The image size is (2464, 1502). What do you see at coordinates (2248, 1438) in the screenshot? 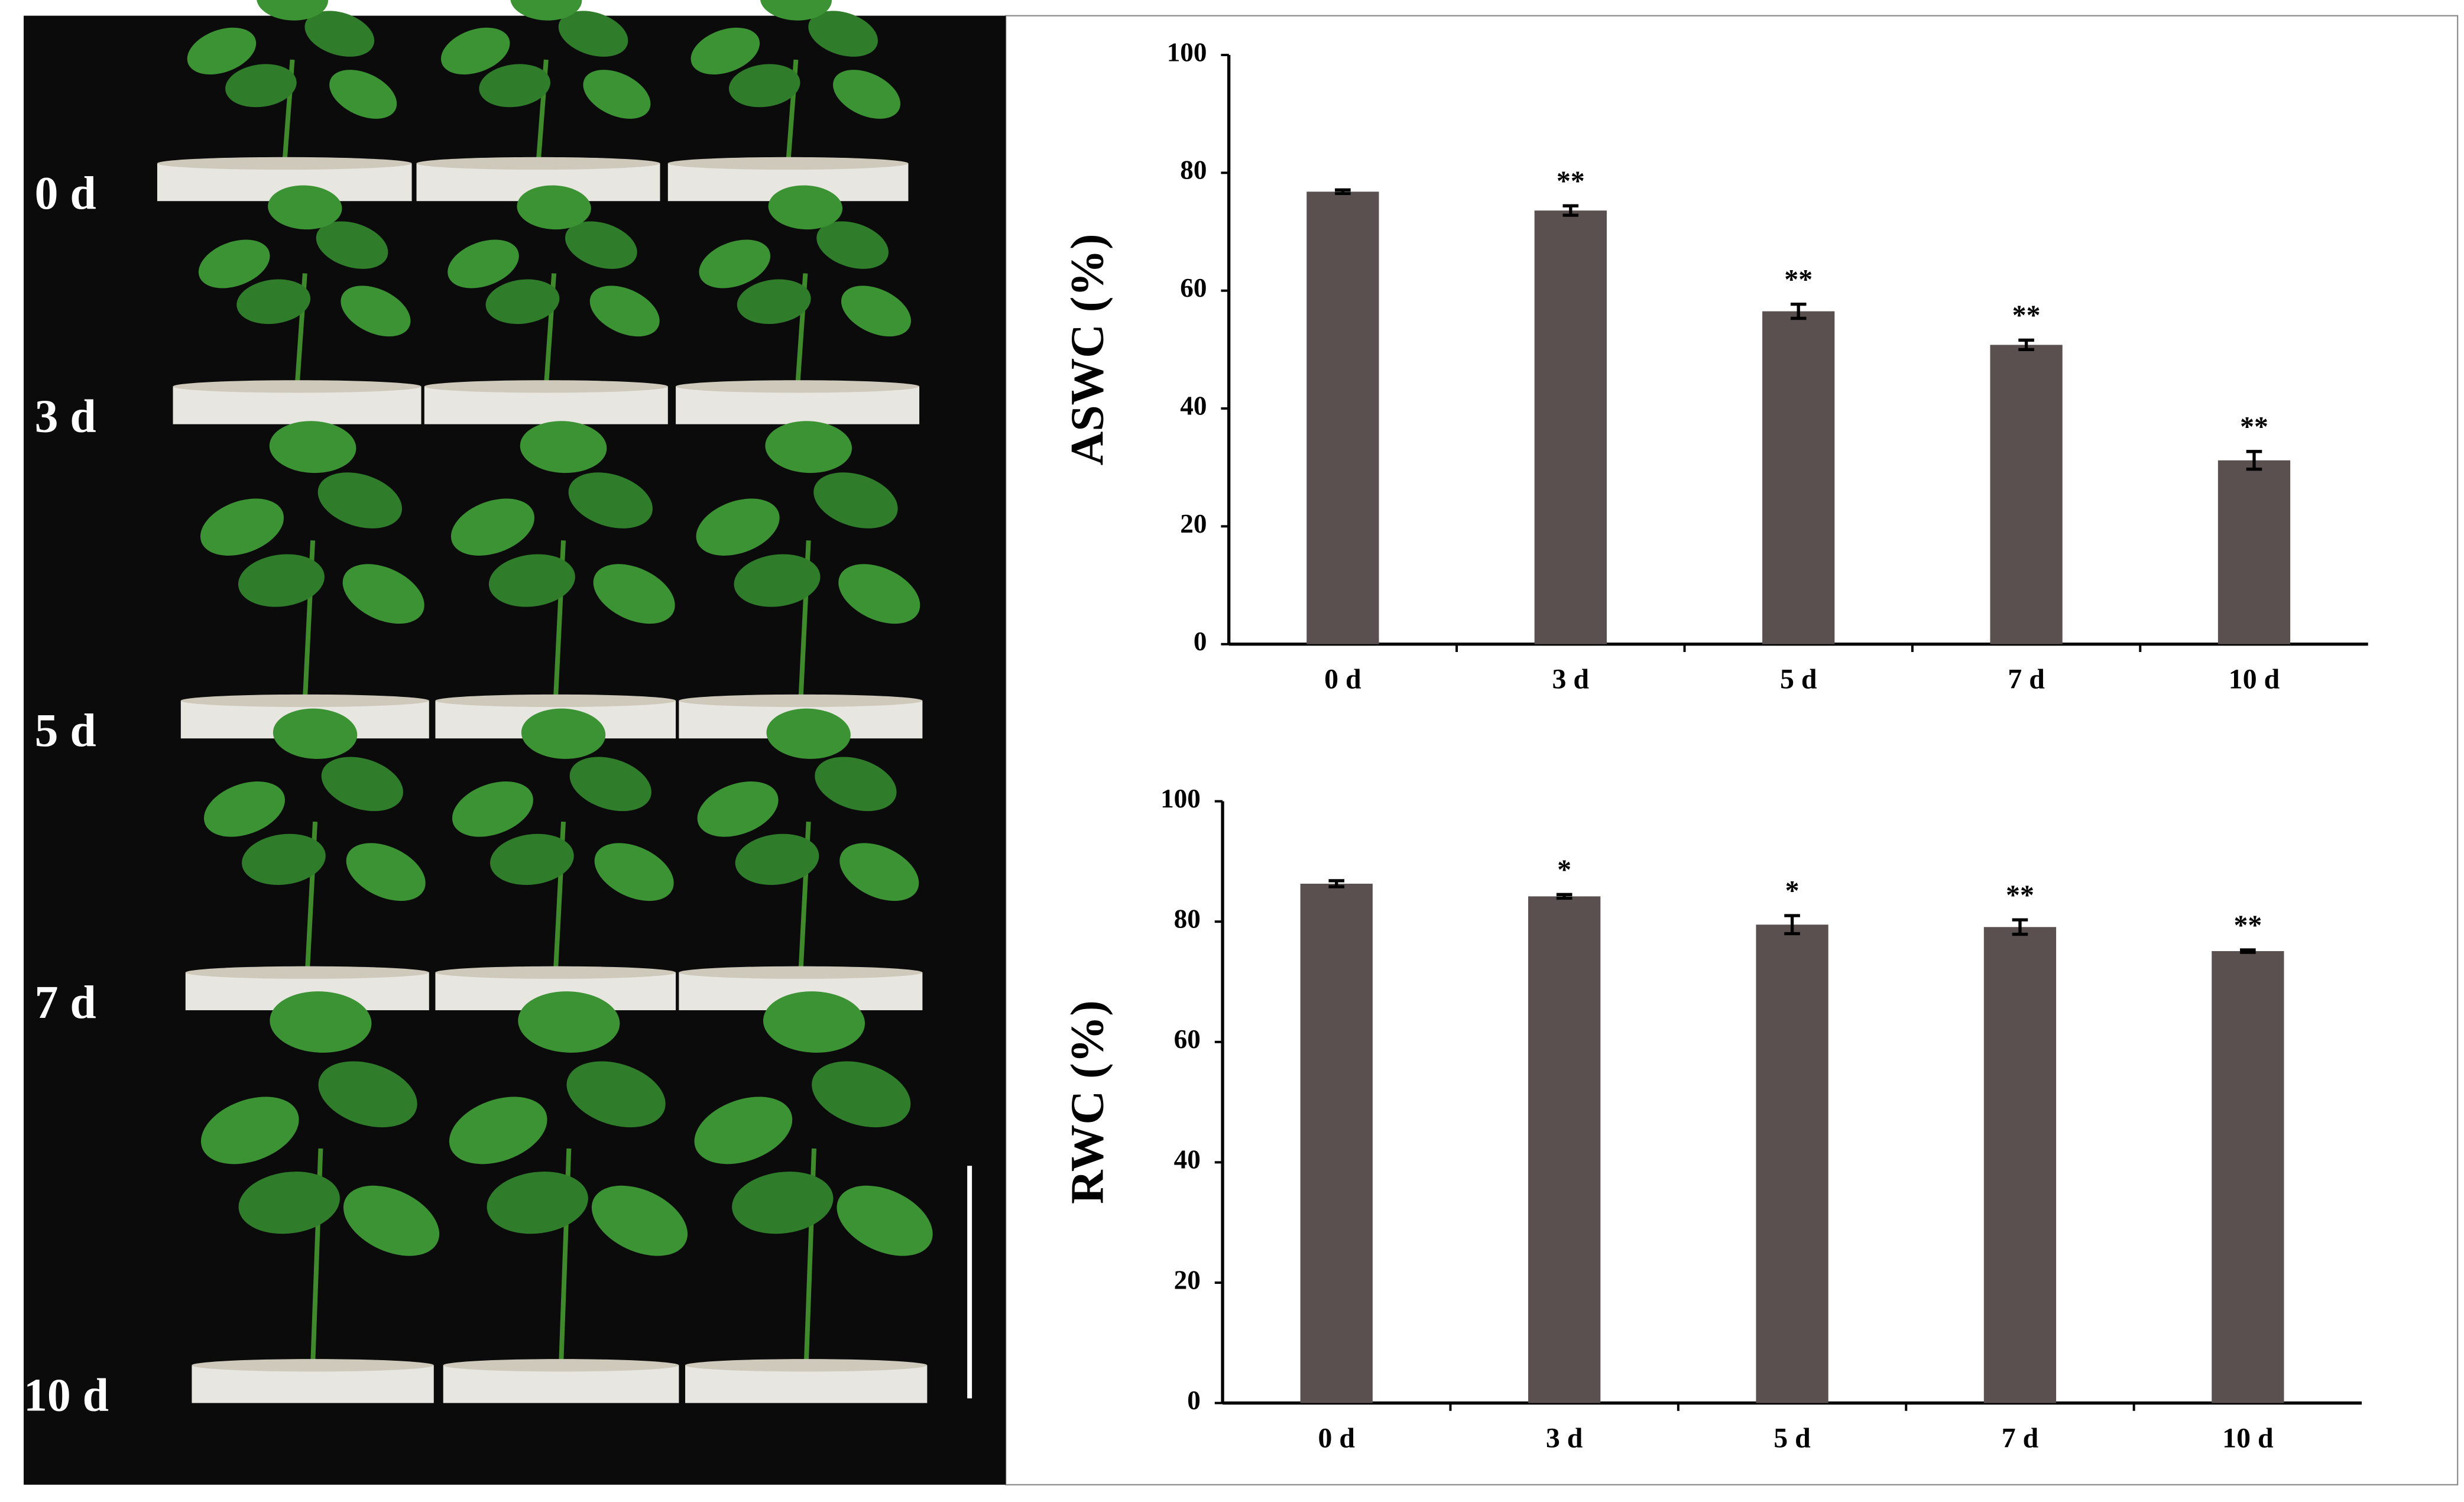
I see `x-tick-label: 10 d` at bounding box center [2248, 1438].